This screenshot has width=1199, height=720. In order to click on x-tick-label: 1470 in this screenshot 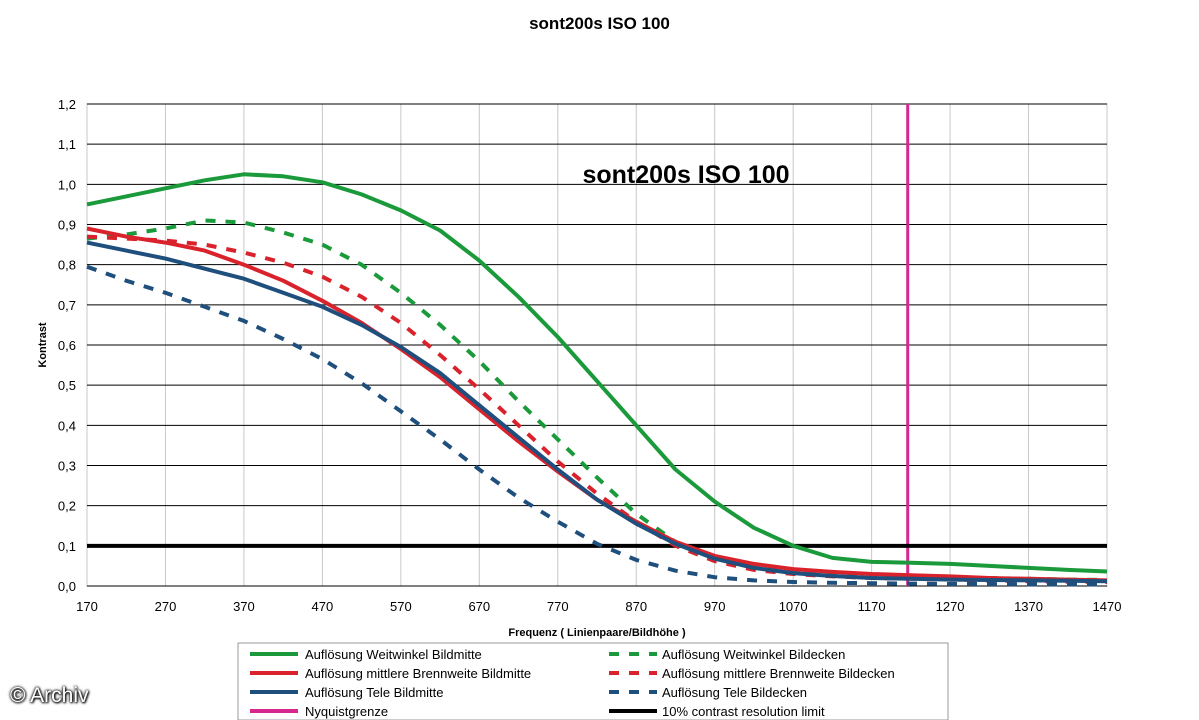, I will do `click(1107, 606)`.